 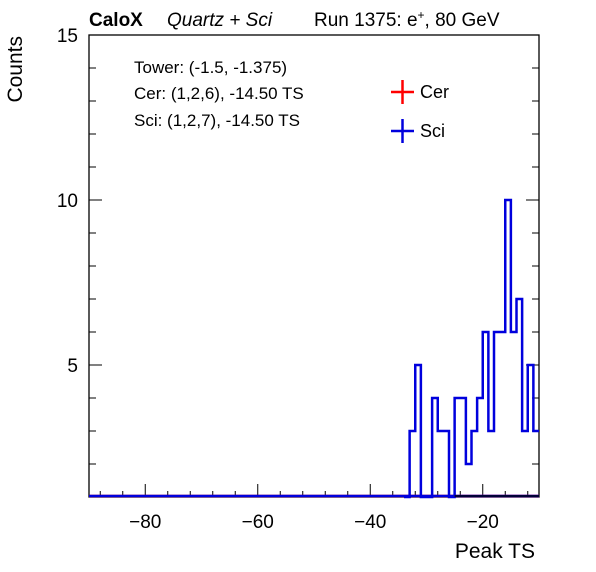 I want to click on x-tick-label: −40, so click(x=370, y=522).